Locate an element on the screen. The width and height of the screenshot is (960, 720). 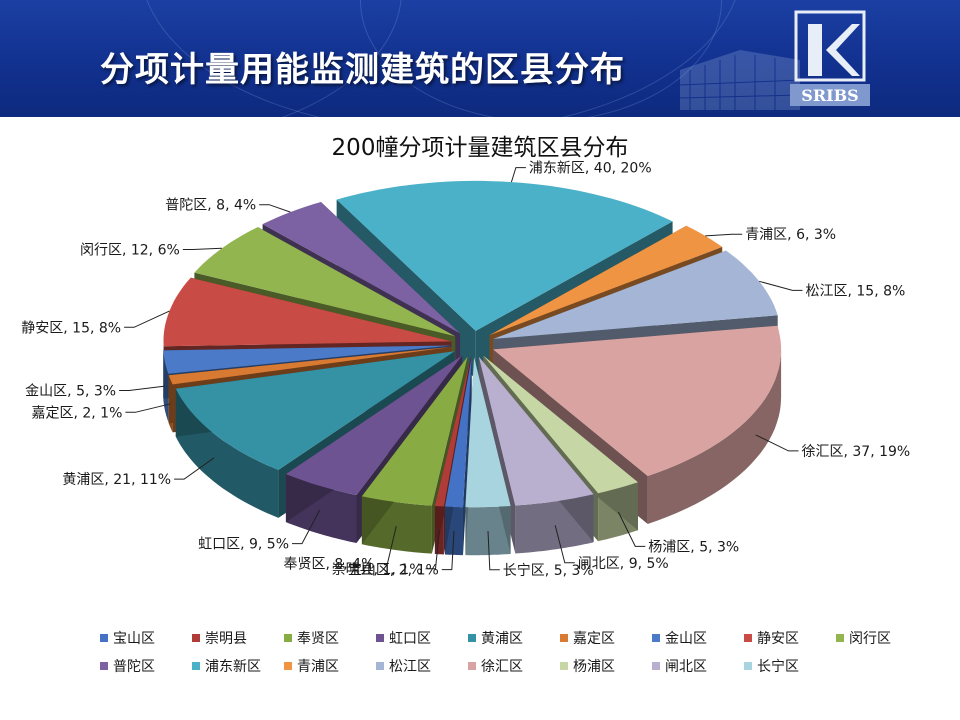
legend-item: 嘉定区 is located at coordinates (587, 638).